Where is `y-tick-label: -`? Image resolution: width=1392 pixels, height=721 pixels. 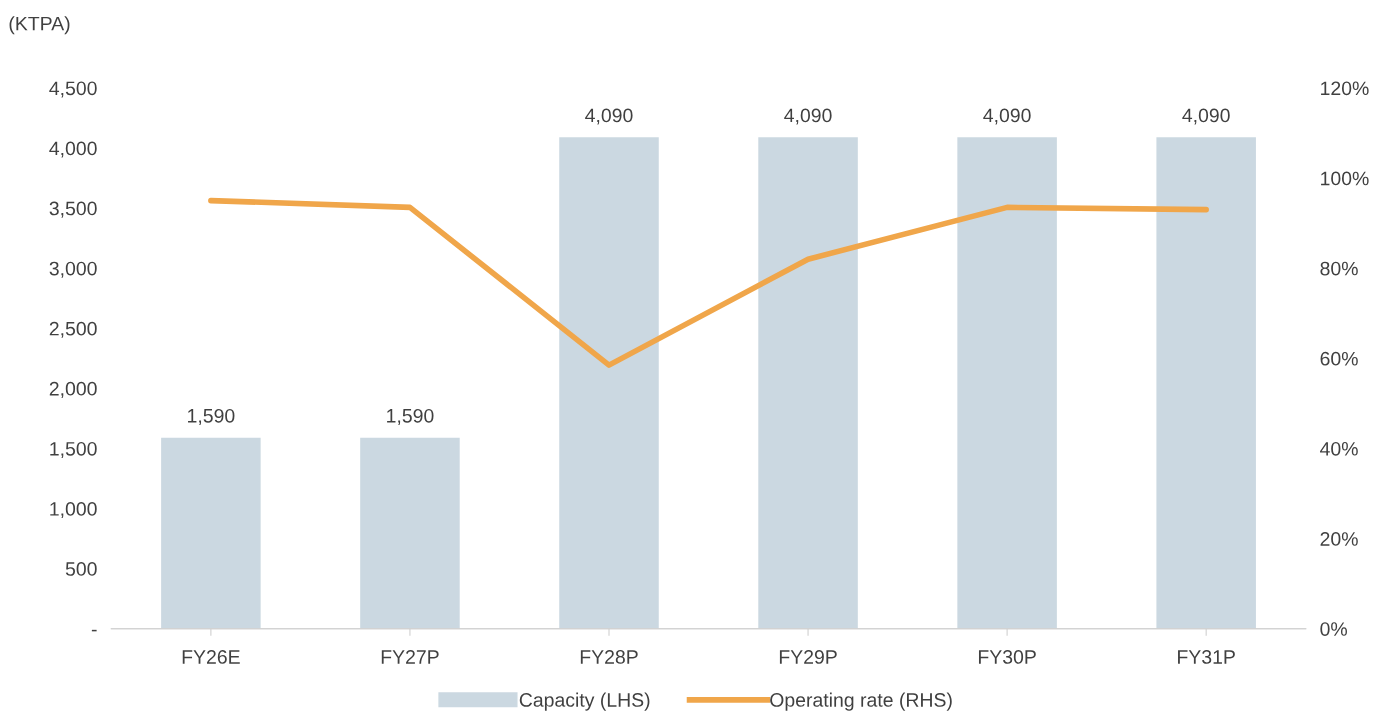
y-tick-label: - is located at coordinates (94, 630).